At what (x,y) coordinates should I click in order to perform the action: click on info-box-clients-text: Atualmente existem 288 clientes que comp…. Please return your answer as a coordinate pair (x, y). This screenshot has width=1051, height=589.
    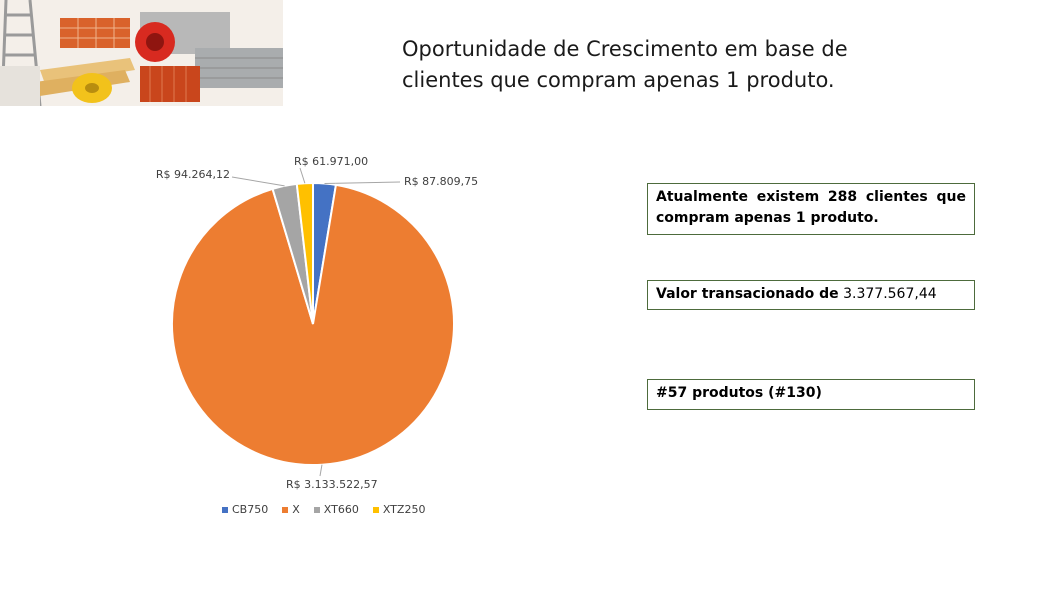
    Looking at the image, I should click on (811, 207).